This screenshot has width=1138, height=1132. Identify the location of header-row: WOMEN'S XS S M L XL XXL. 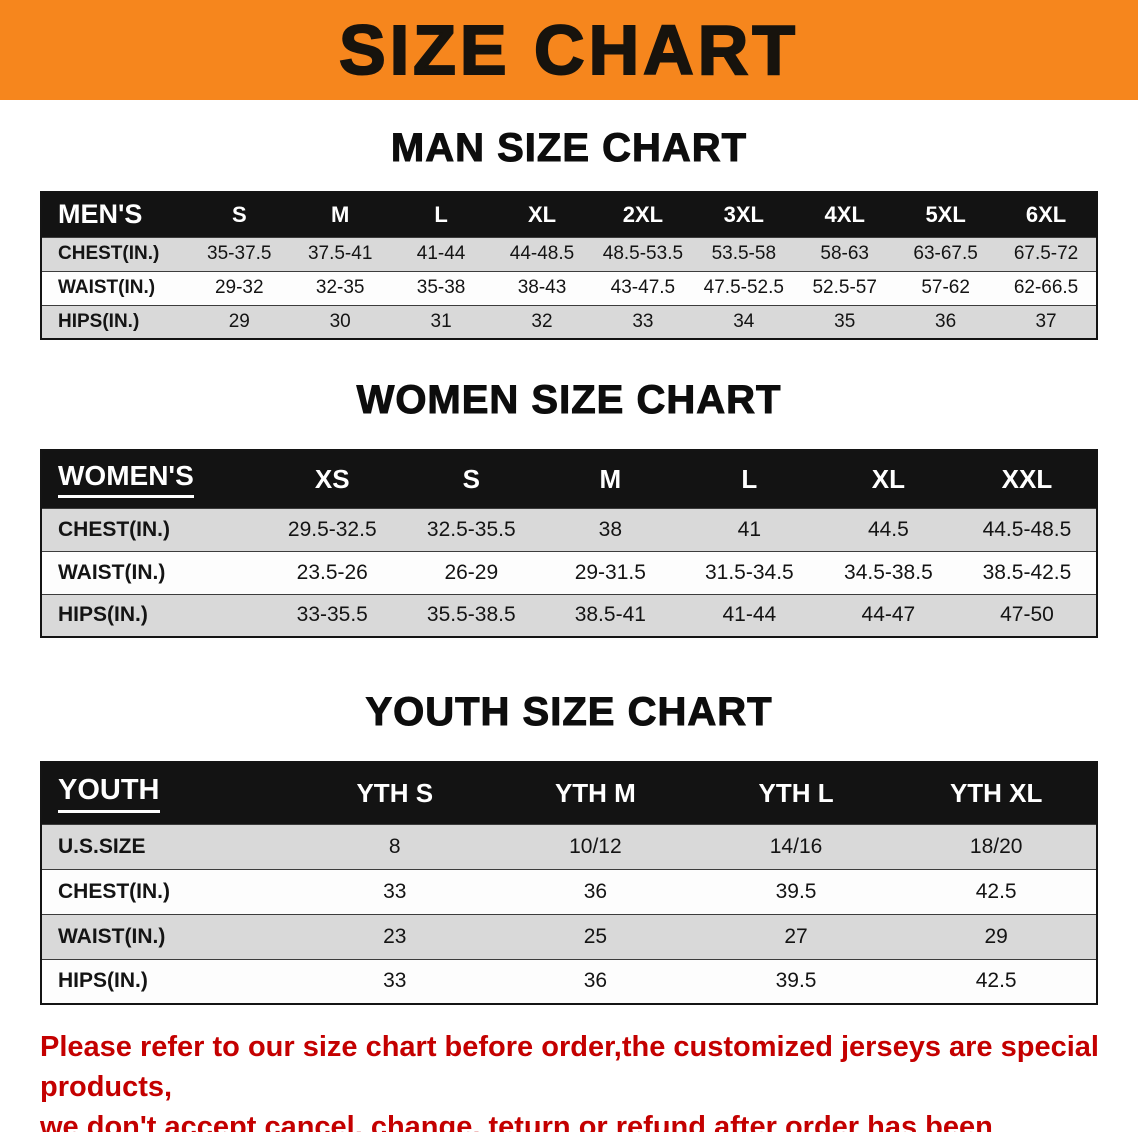
(569, 479).